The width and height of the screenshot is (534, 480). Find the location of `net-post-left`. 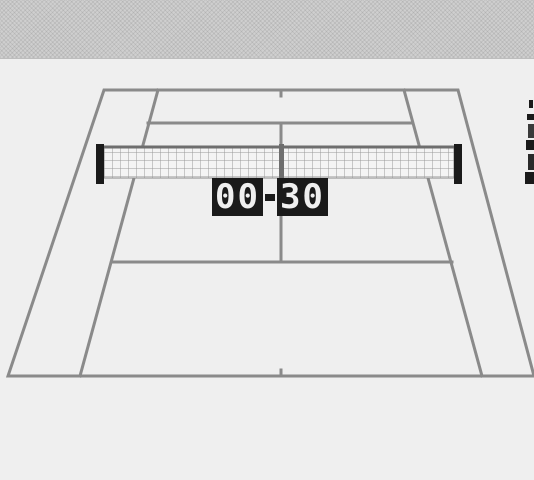

net-post-left is located at coordinates (100, 164).